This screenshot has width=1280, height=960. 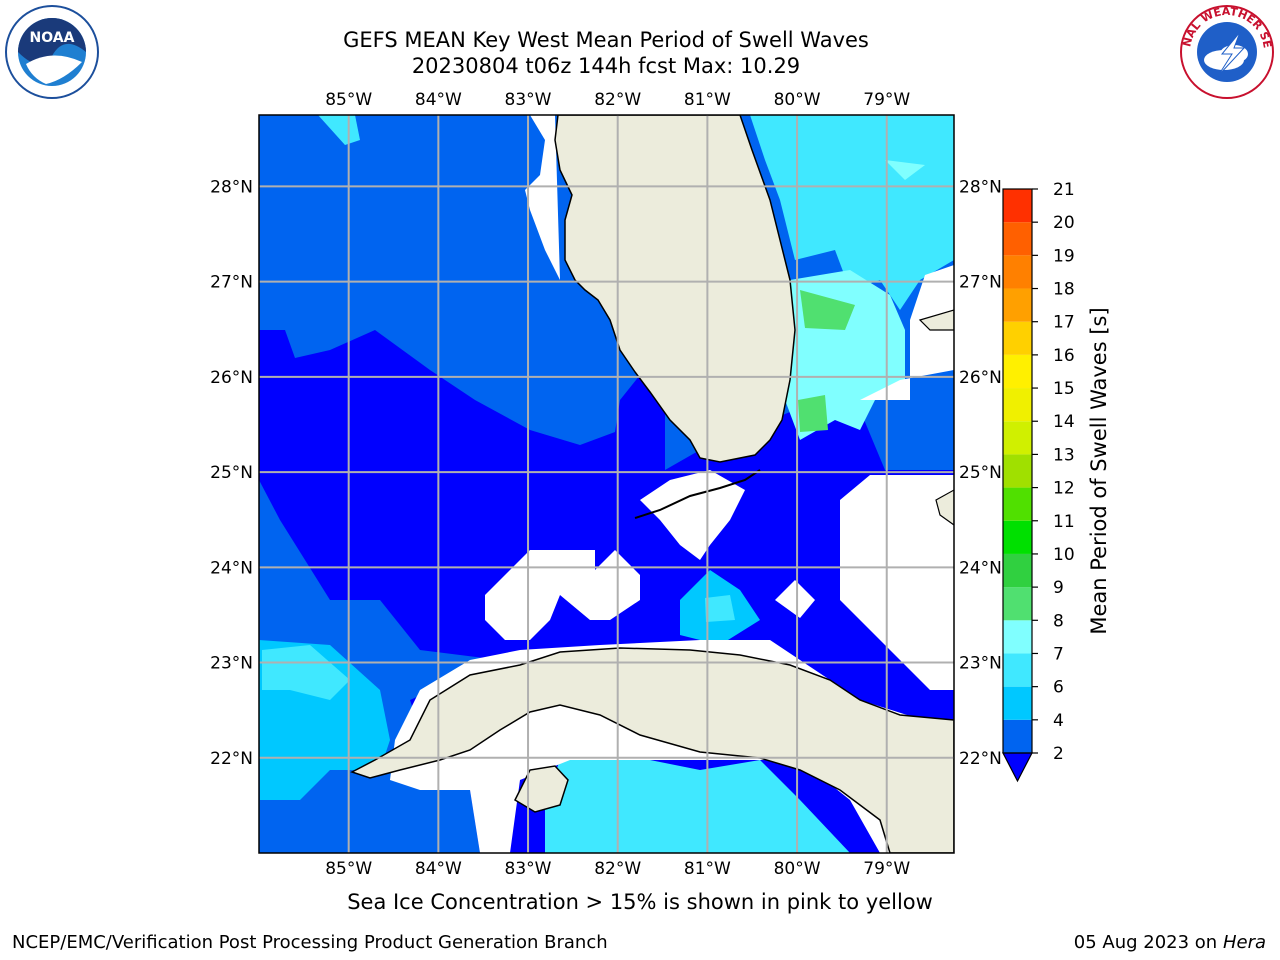 What do you see at coordinates (907, 332) in the screenshot?
I see `no-data-region-e` at bounding box center [907, 332].